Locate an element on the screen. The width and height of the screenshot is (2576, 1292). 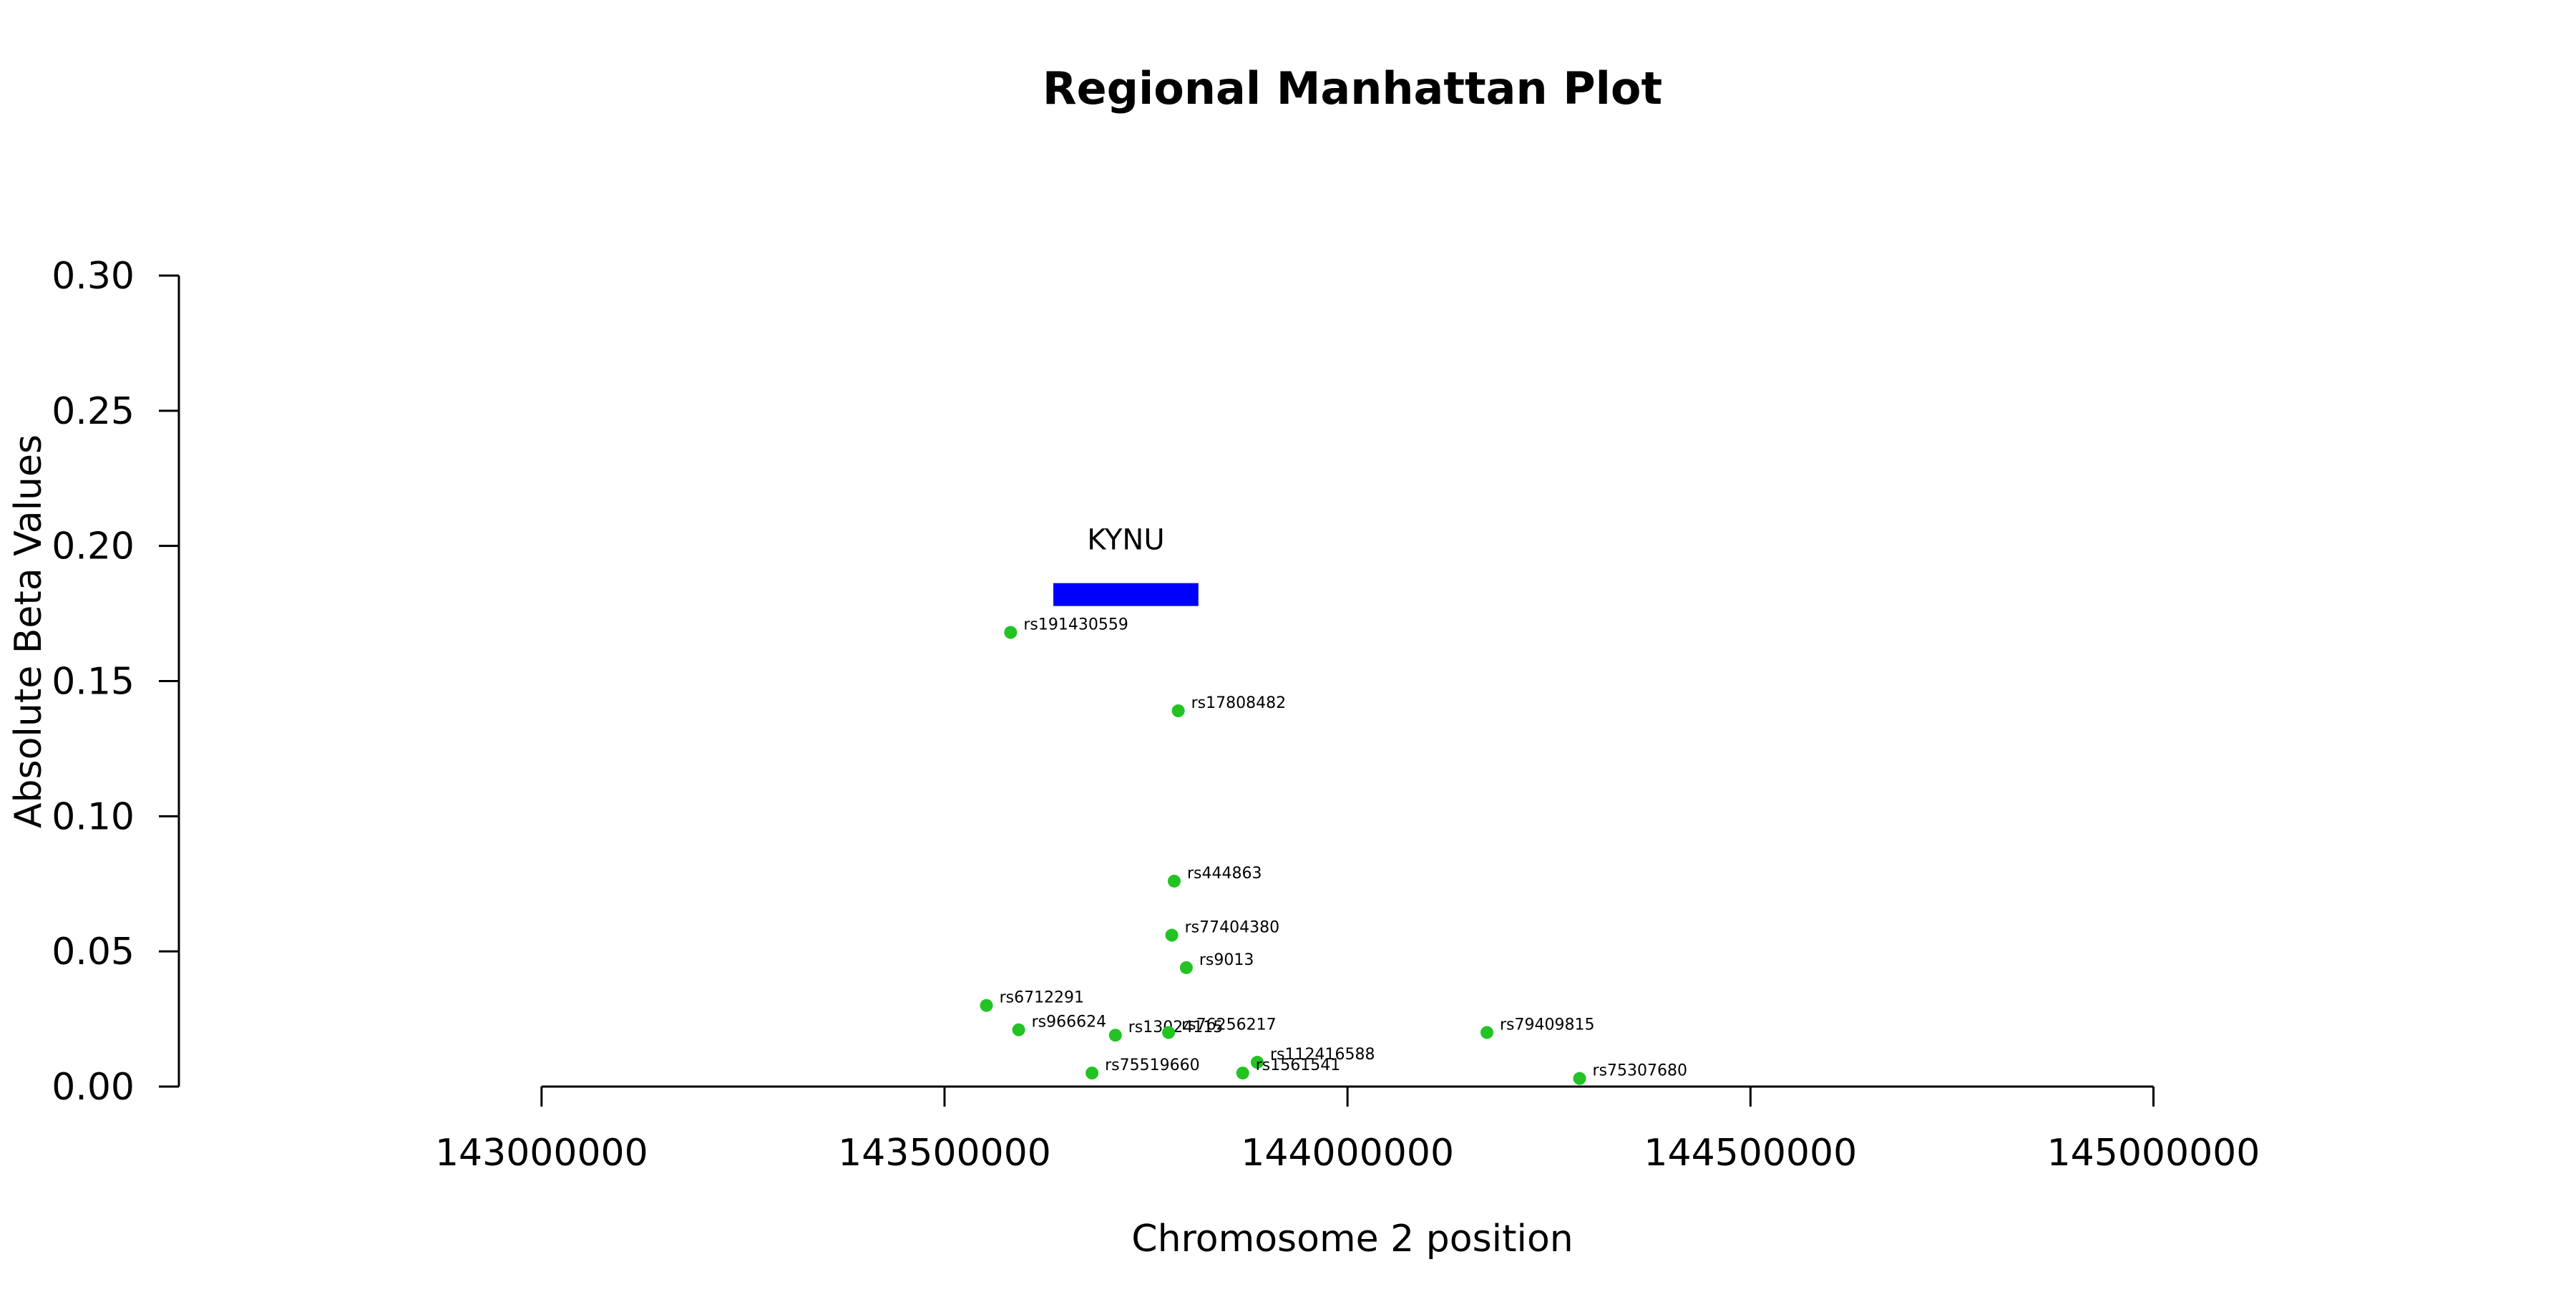
snp-label: rs75519660 is located at coordinates (1152, 1065).